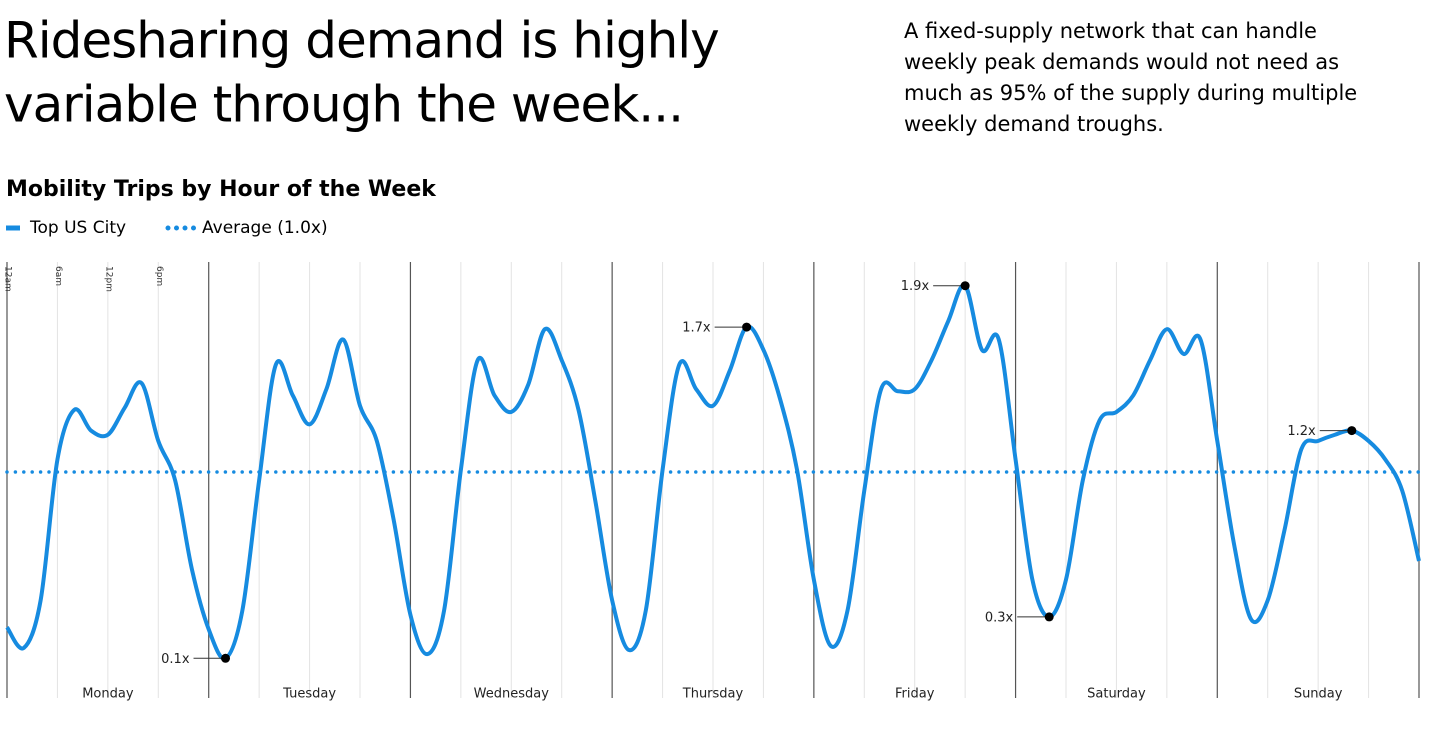  I want to click on annotation-label: 0.3x, so click(999, 617).